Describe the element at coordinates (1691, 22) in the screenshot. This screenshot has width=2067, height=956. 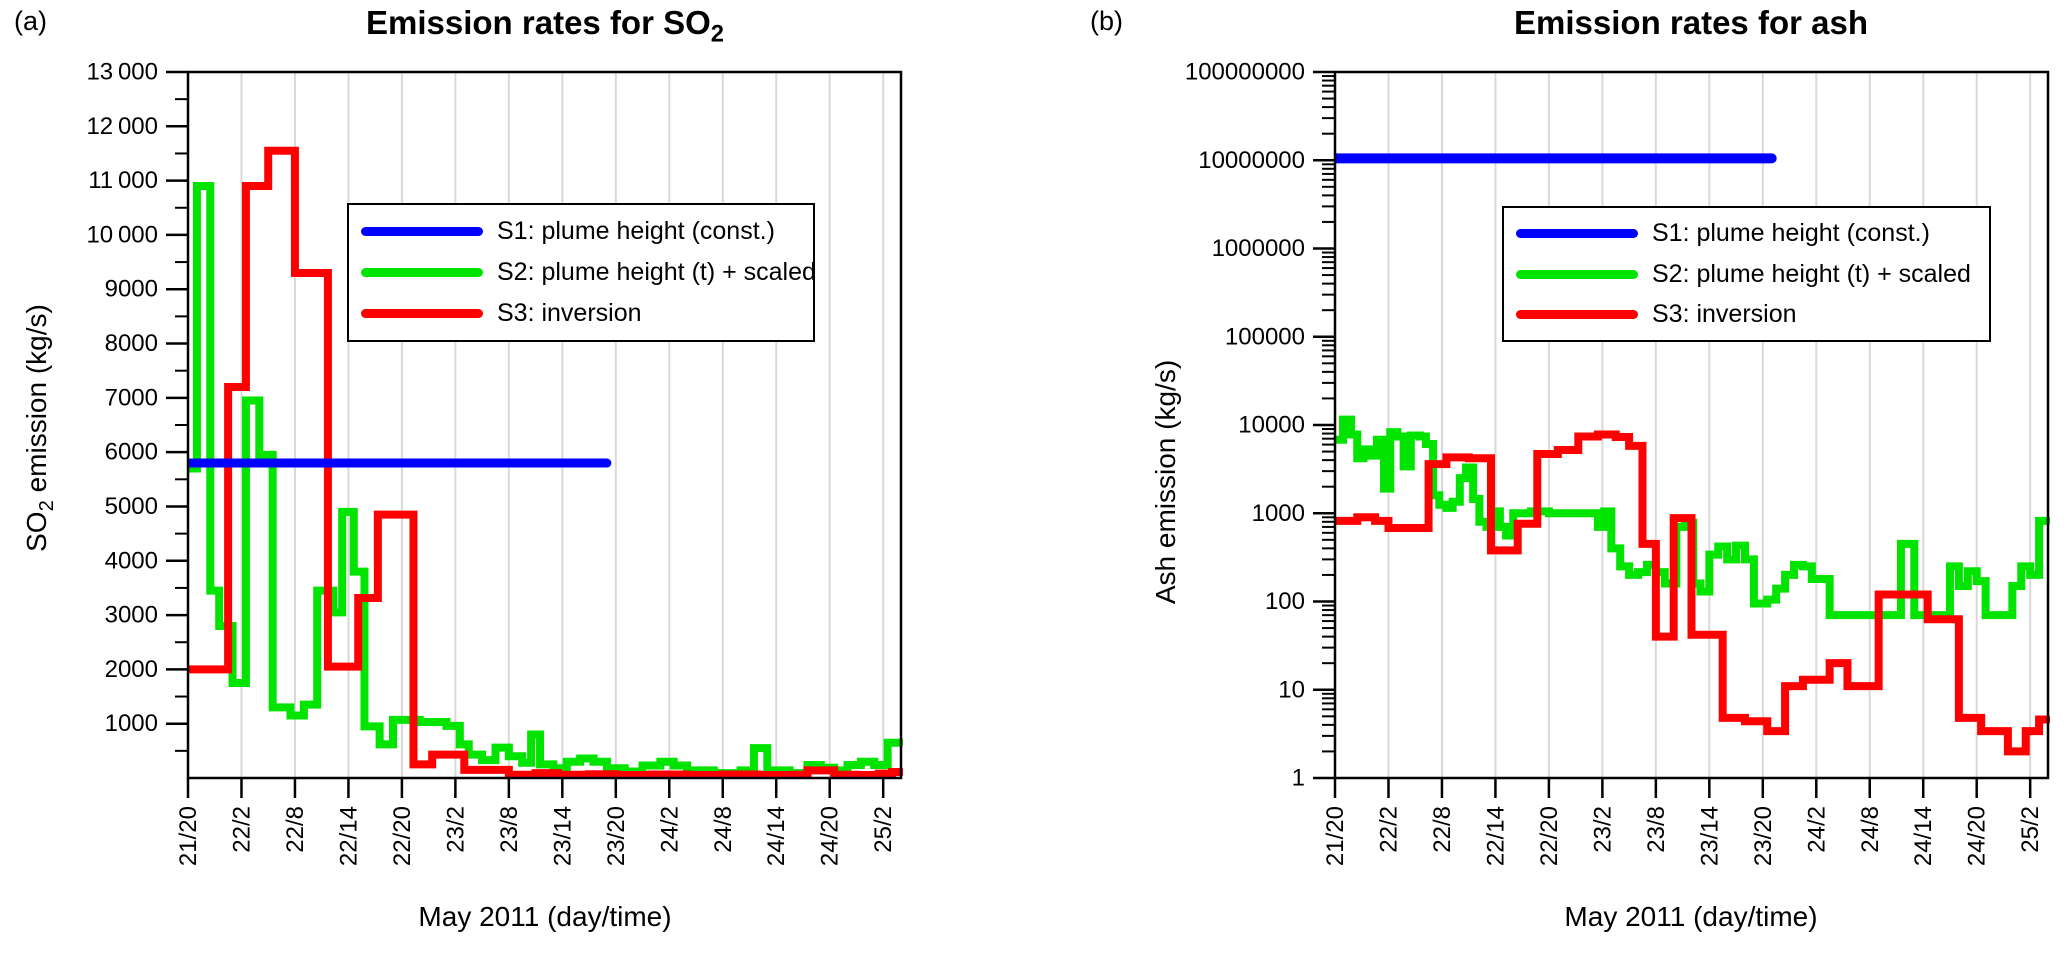
I see `panel-b-title-text: Emission rates for ash` at that location.